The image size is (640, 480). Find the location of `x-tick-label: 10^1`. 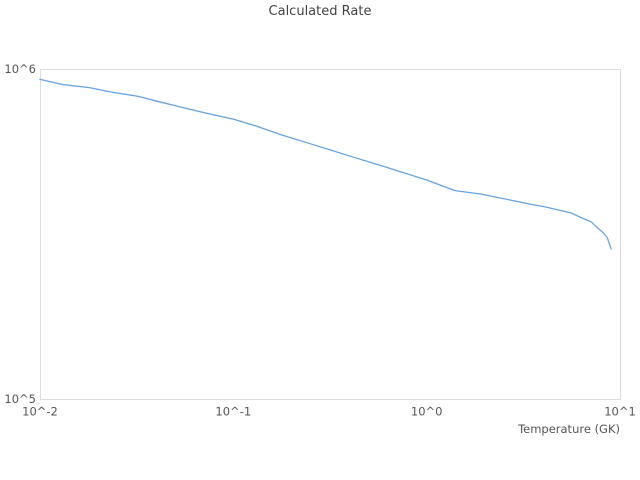

x-tick-label: 10^1 is located at coordinates (620, 412).